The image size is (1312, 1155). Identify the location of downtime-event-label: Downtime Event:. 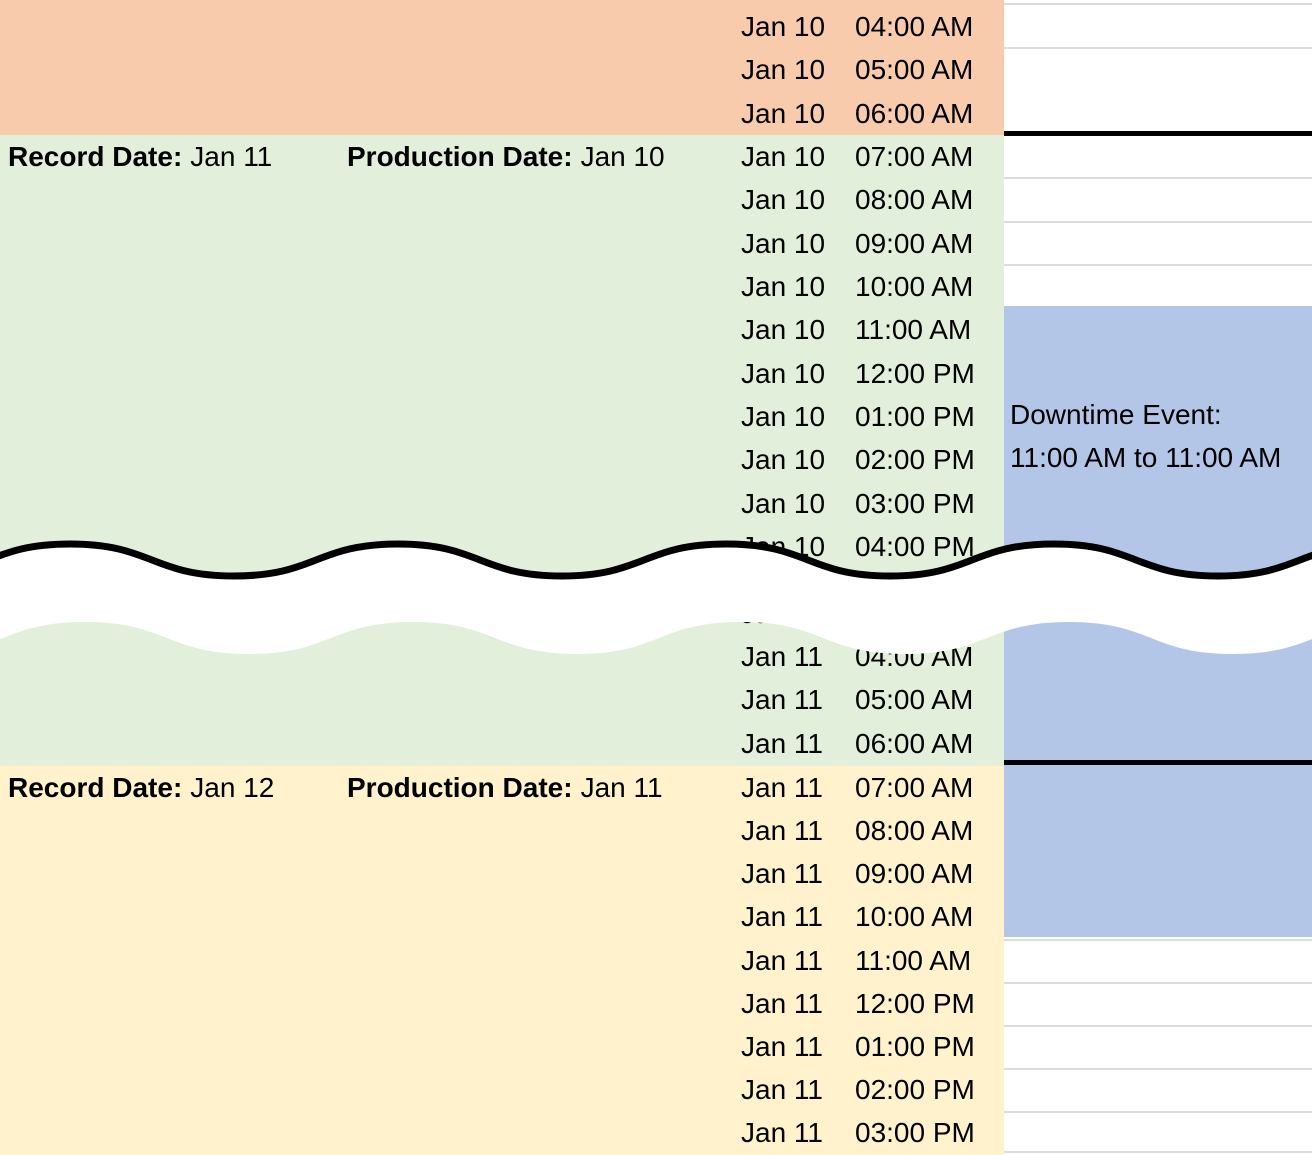
(1116, 414).